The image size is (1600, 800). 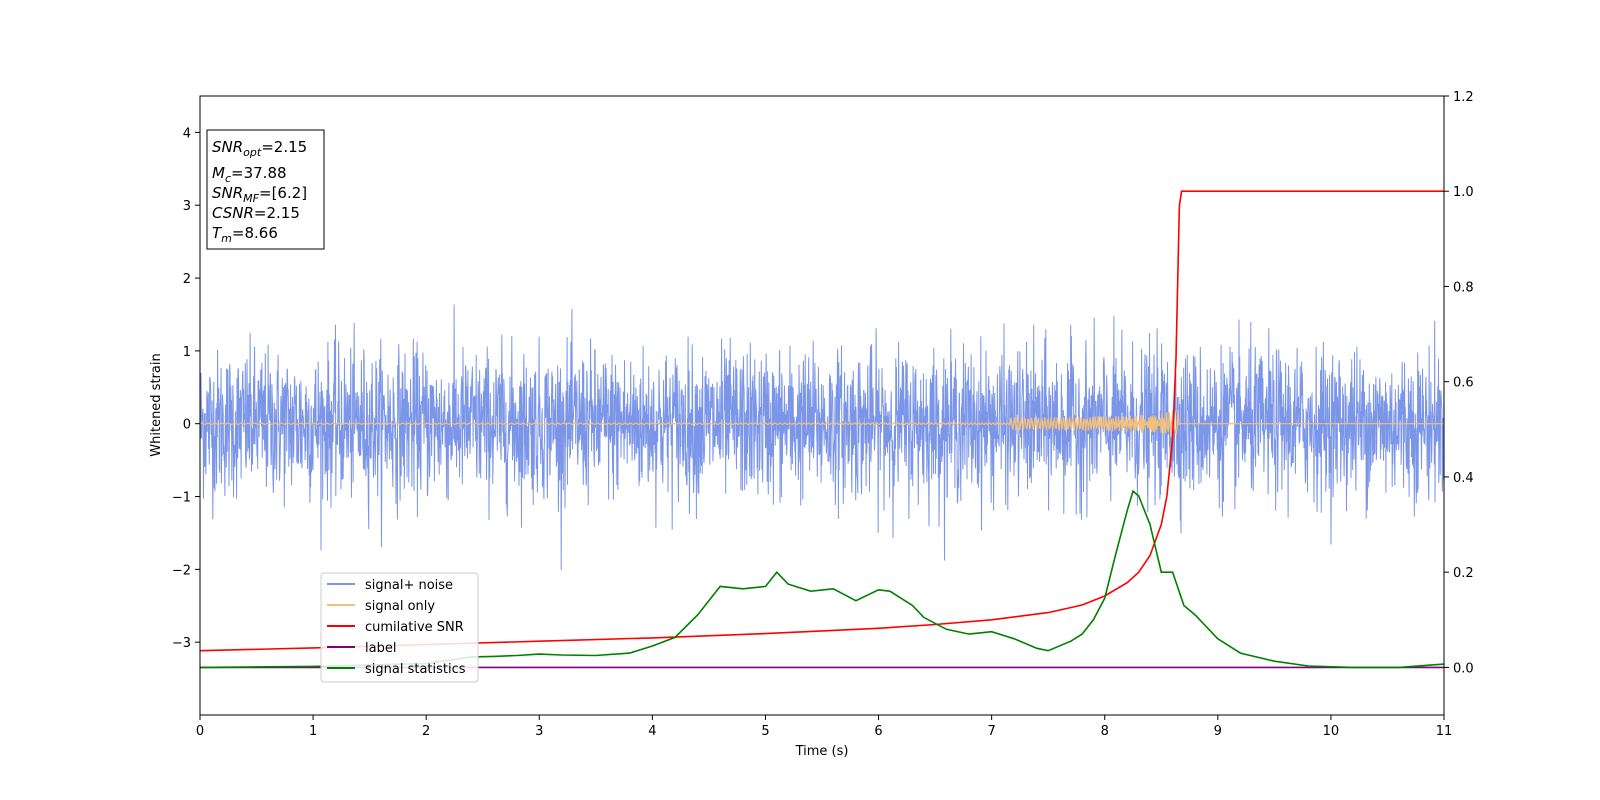 I want to click on series-signal-only, so click(x=821, y=423).